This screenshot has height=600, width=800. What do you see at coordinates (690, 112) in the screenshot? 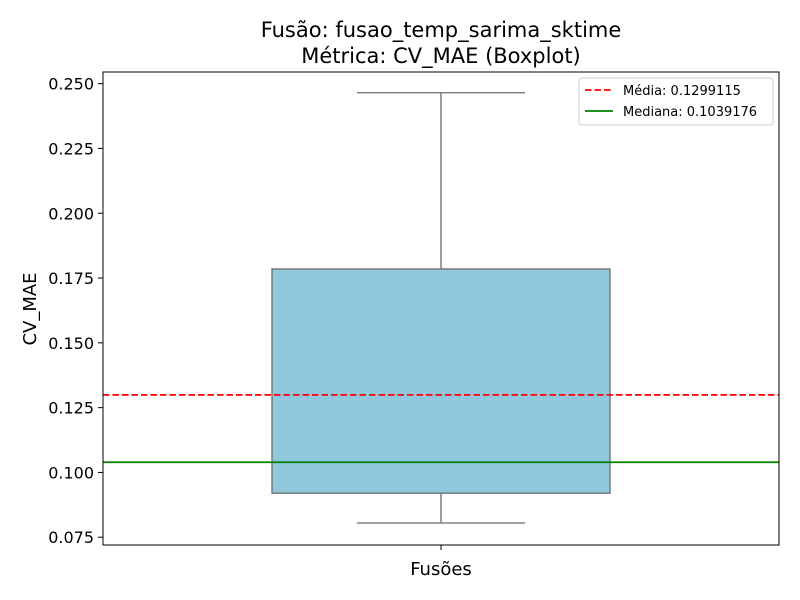
I see `legend-median-label: Mediana: 0.1039176` at bounding box center [690, 112].